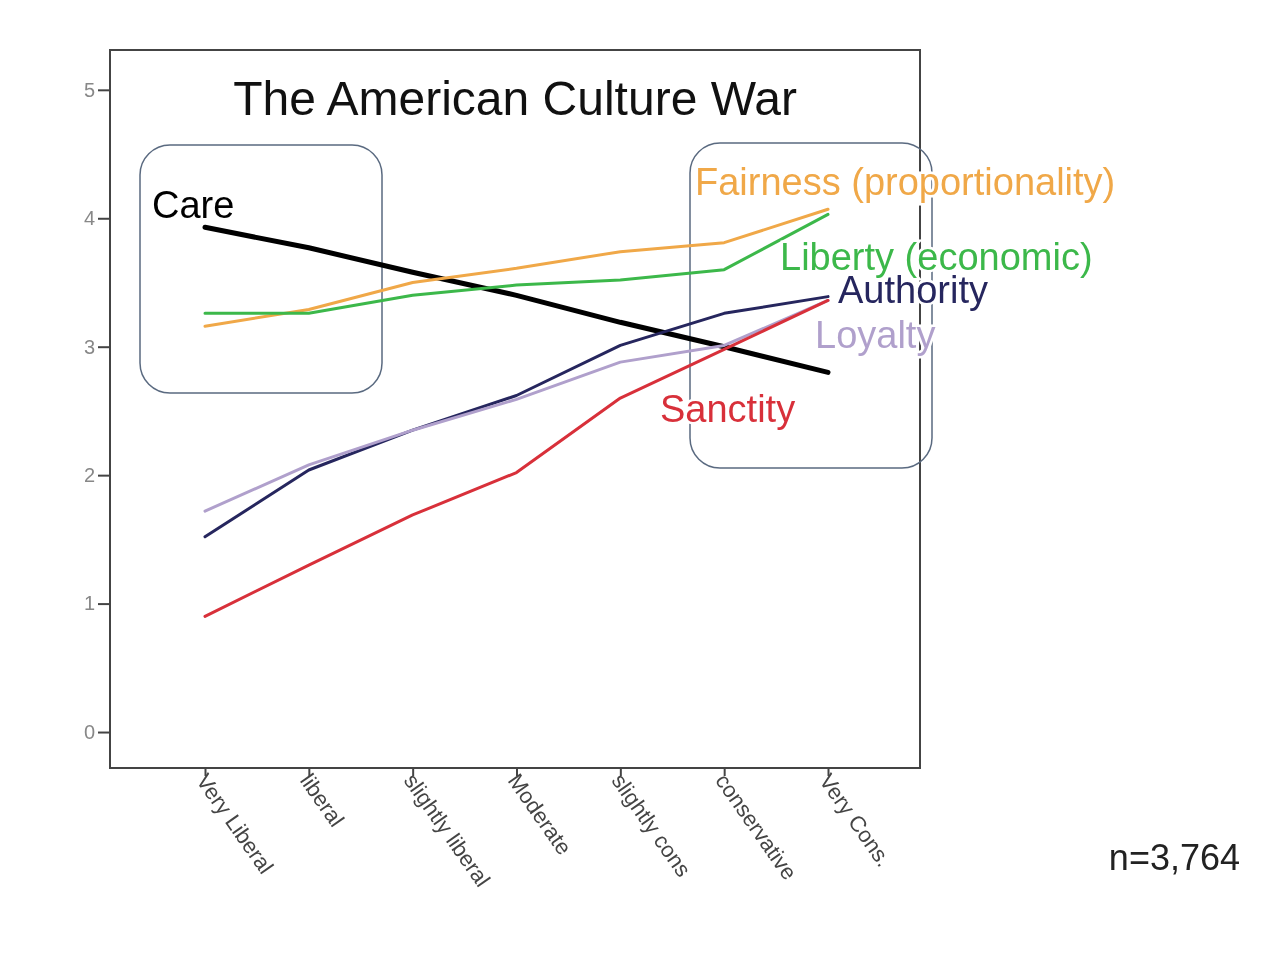  I want to click on text: The American Culture War, so click(515, 98).